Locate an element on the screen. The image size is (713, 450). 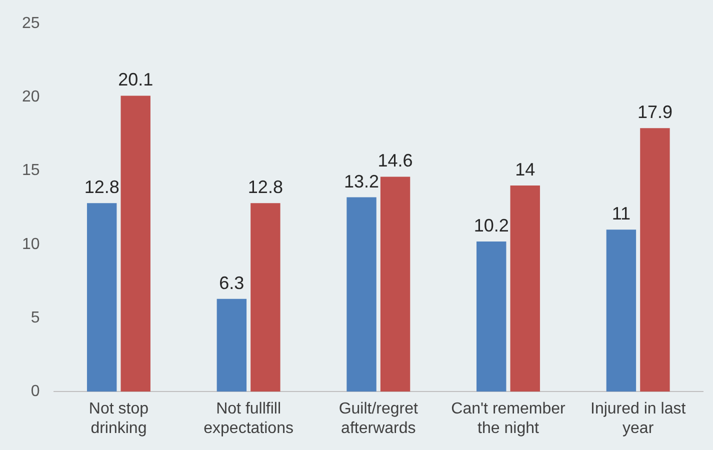
x-tick-label: Can't remember the night is located at coordinates (508, 418).